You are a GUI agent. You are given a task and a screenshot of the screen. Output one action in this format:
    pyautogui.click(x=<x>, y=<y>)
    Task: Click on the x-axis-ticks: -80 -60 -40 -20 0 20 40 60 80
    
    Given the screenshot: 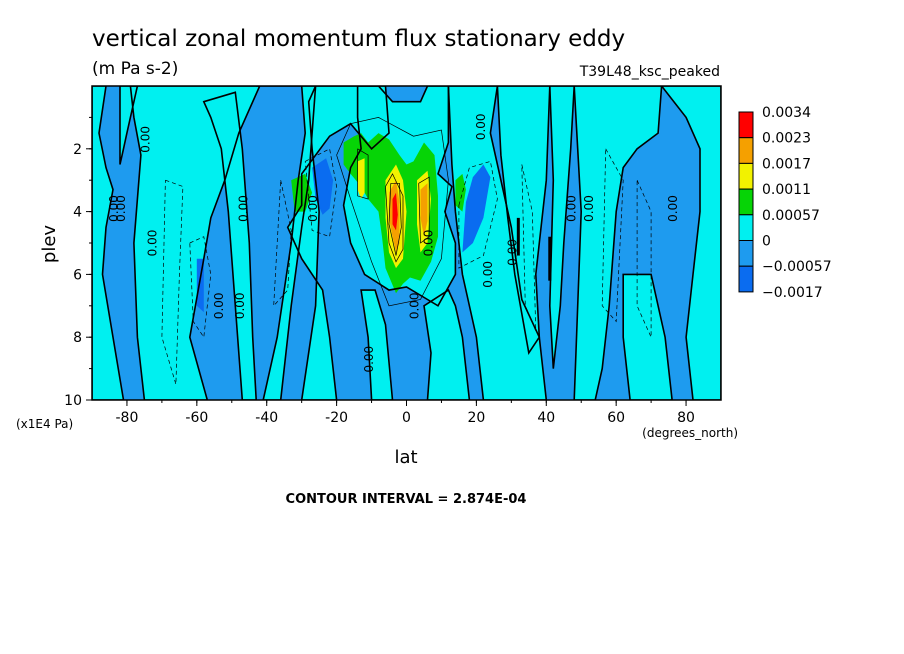 What is the action you would take?
    pyautogui.click(x=405, y=413)
    